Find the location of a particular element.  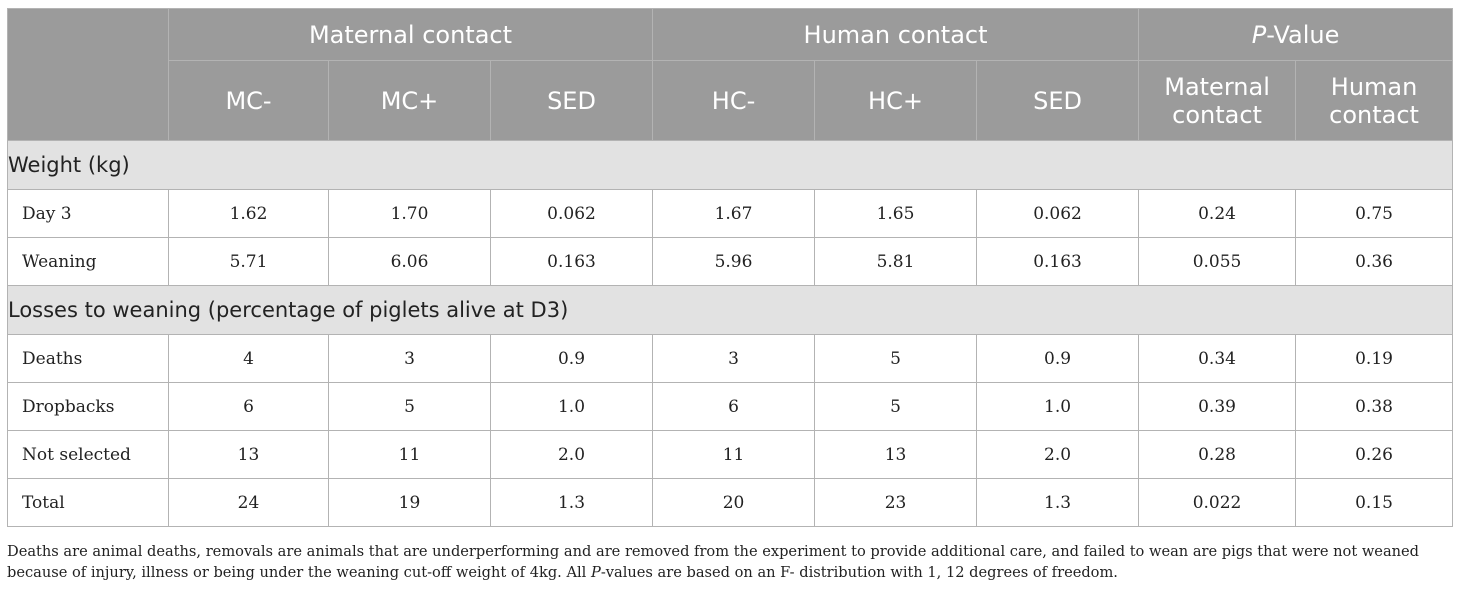

maternal-contact-group-header: Maternal contact is located at coordinates (410, 34).